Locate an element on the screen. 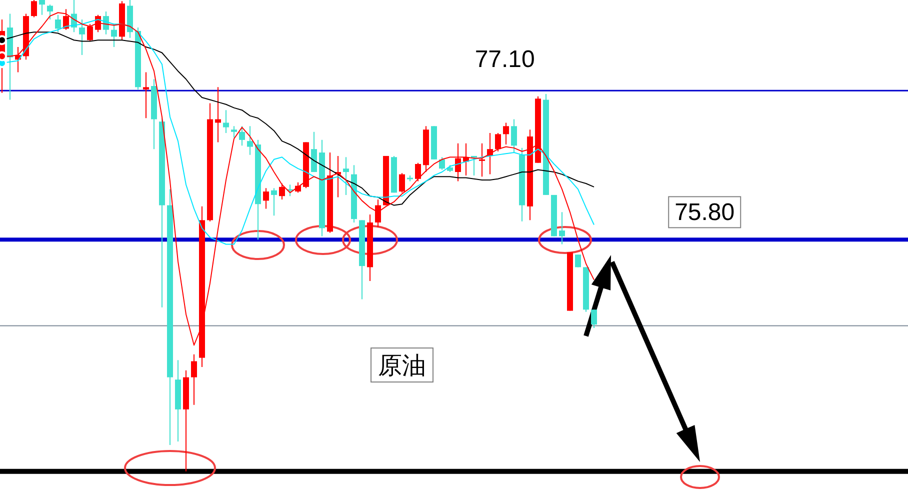  ref-line-label: 75.80 is located at coordinates (704, 212).